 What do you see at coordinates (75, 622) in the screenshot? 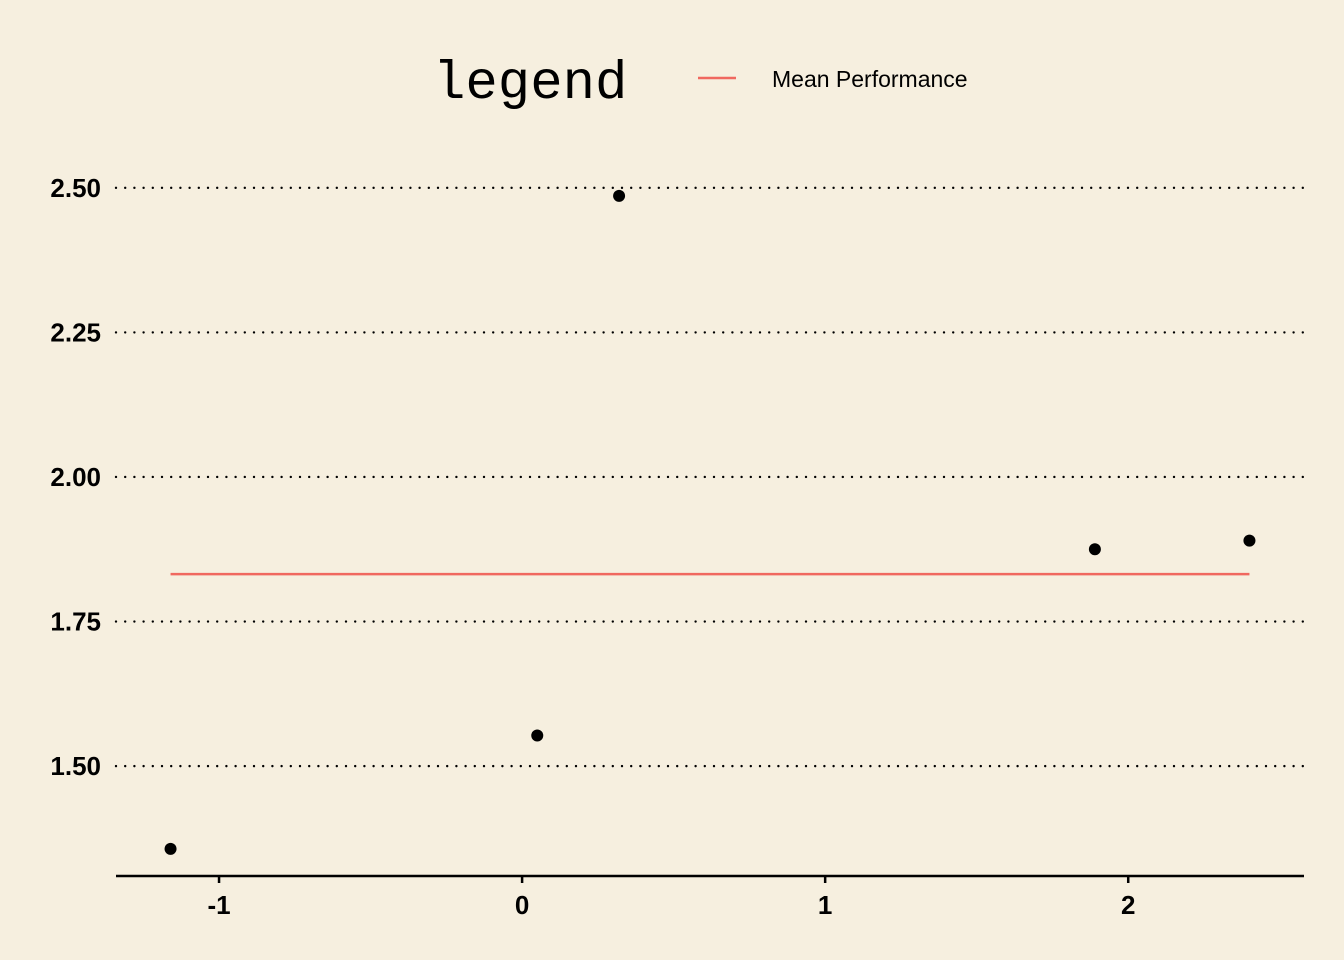
I see `y-tick-label: 1.75` at bounding box center [75, 622].